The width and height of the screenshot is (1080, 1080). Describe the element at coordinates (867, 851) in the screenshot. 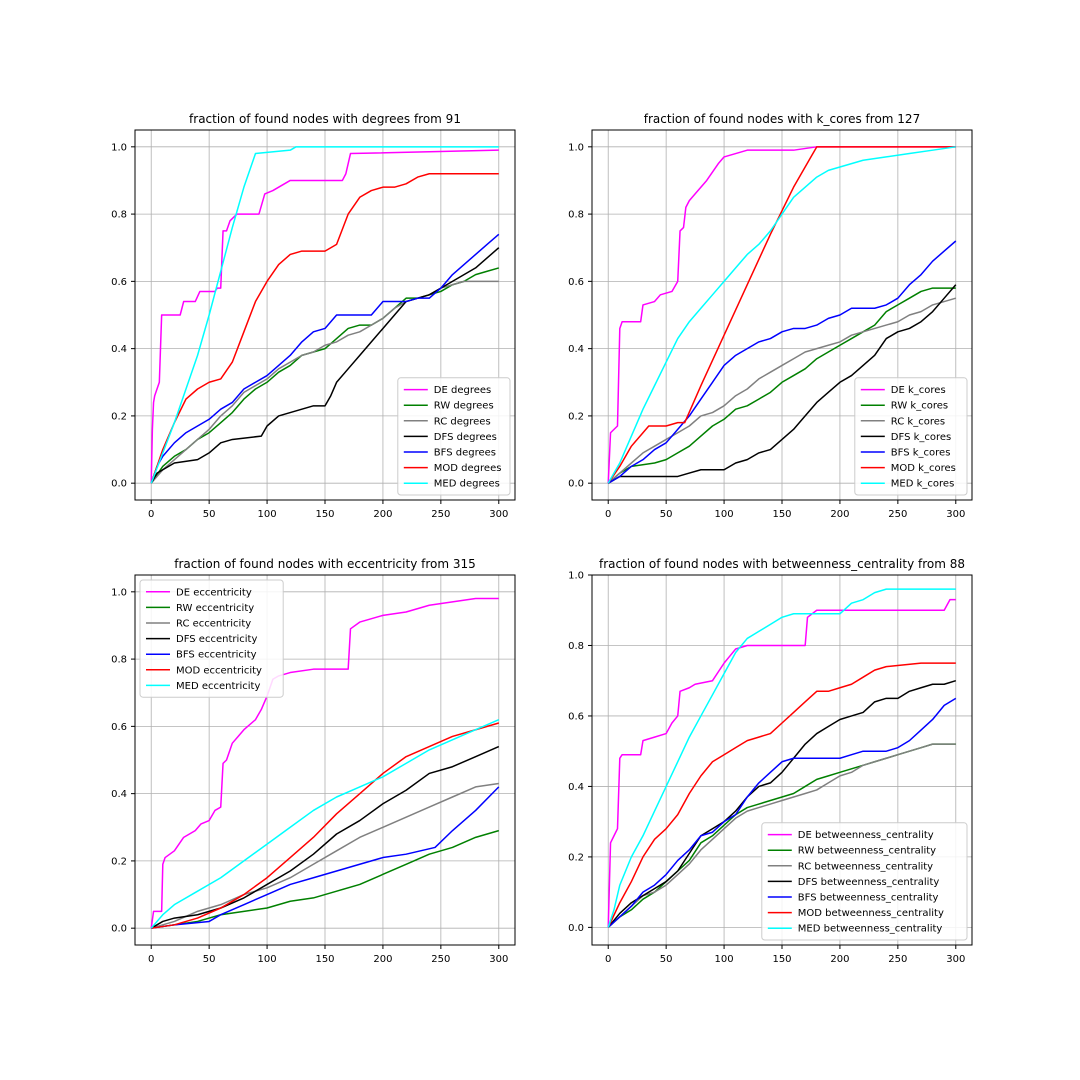

I see `legend-label: RW betweenness_centrality` at that location.